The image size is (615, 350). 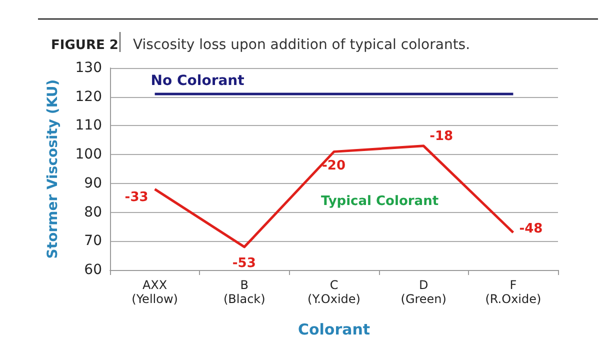 What do you see at coordinates (88, 154) in the screenshot?
I see `y-tick-label: 100` at bounding box center [88, 154].